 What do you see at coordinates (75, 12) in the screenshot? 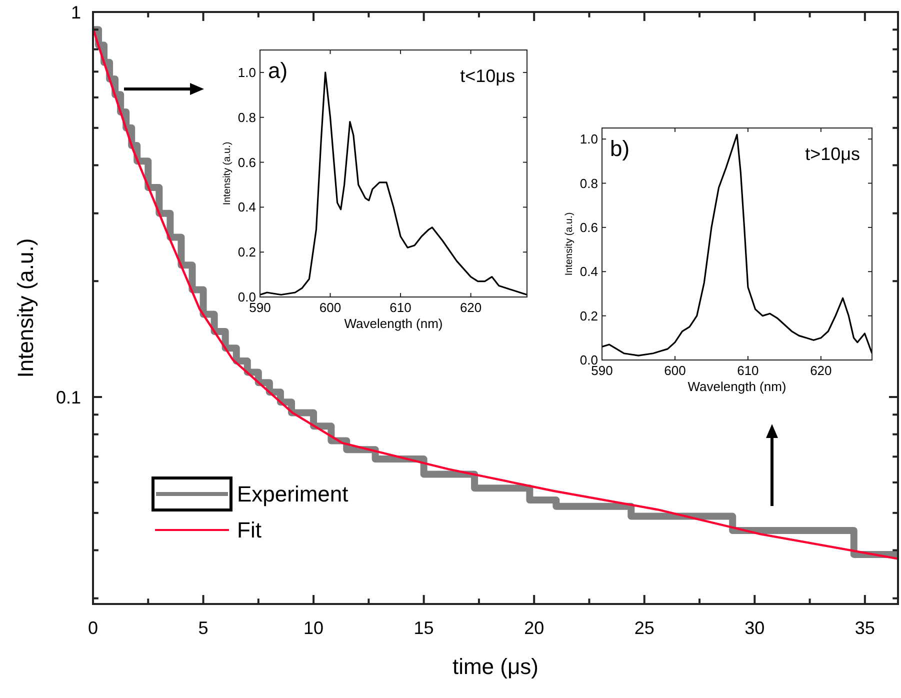
I see `y-tick-label: 1` at bounding box center [75, 12].